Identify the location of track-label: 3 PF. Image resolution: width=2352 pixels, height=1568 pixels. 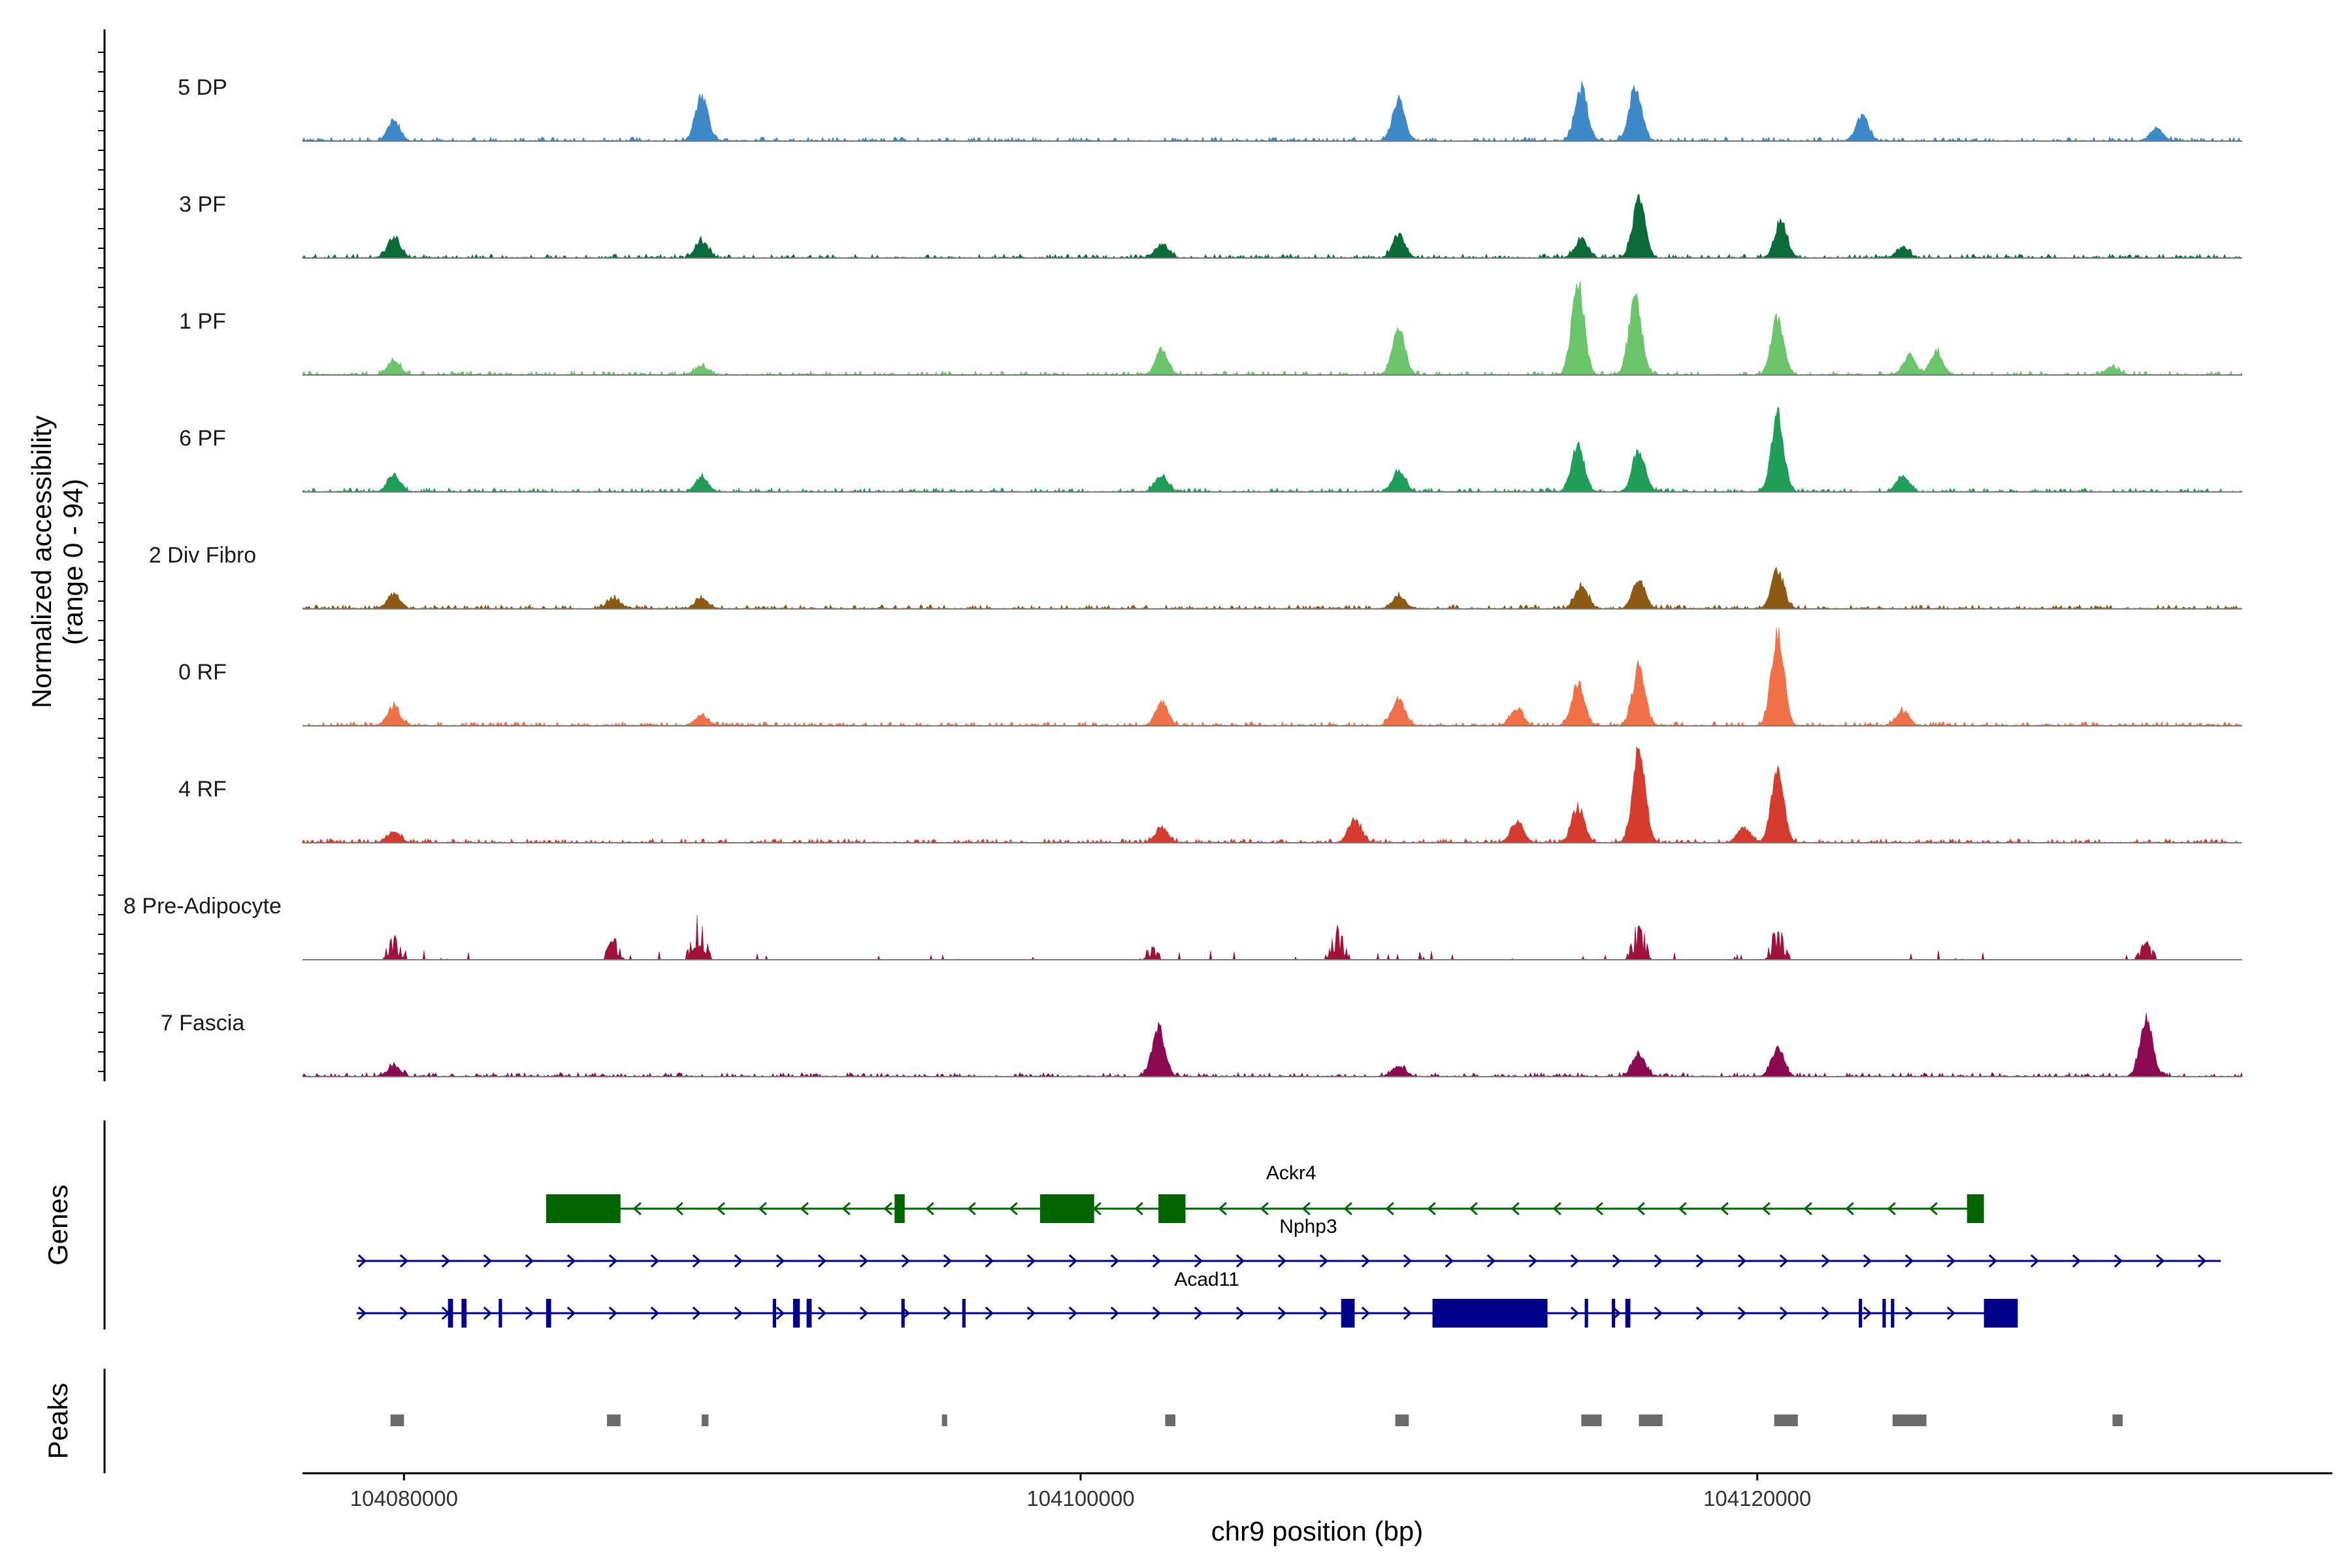
(202, 204).